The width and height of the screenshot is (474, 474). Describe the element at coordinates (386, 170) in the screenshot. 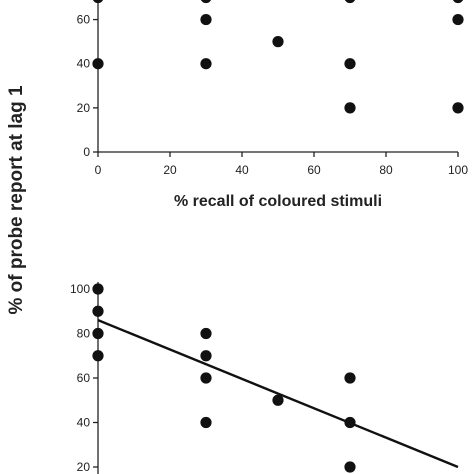

I see `top-x-tick-label: 80` at that location.